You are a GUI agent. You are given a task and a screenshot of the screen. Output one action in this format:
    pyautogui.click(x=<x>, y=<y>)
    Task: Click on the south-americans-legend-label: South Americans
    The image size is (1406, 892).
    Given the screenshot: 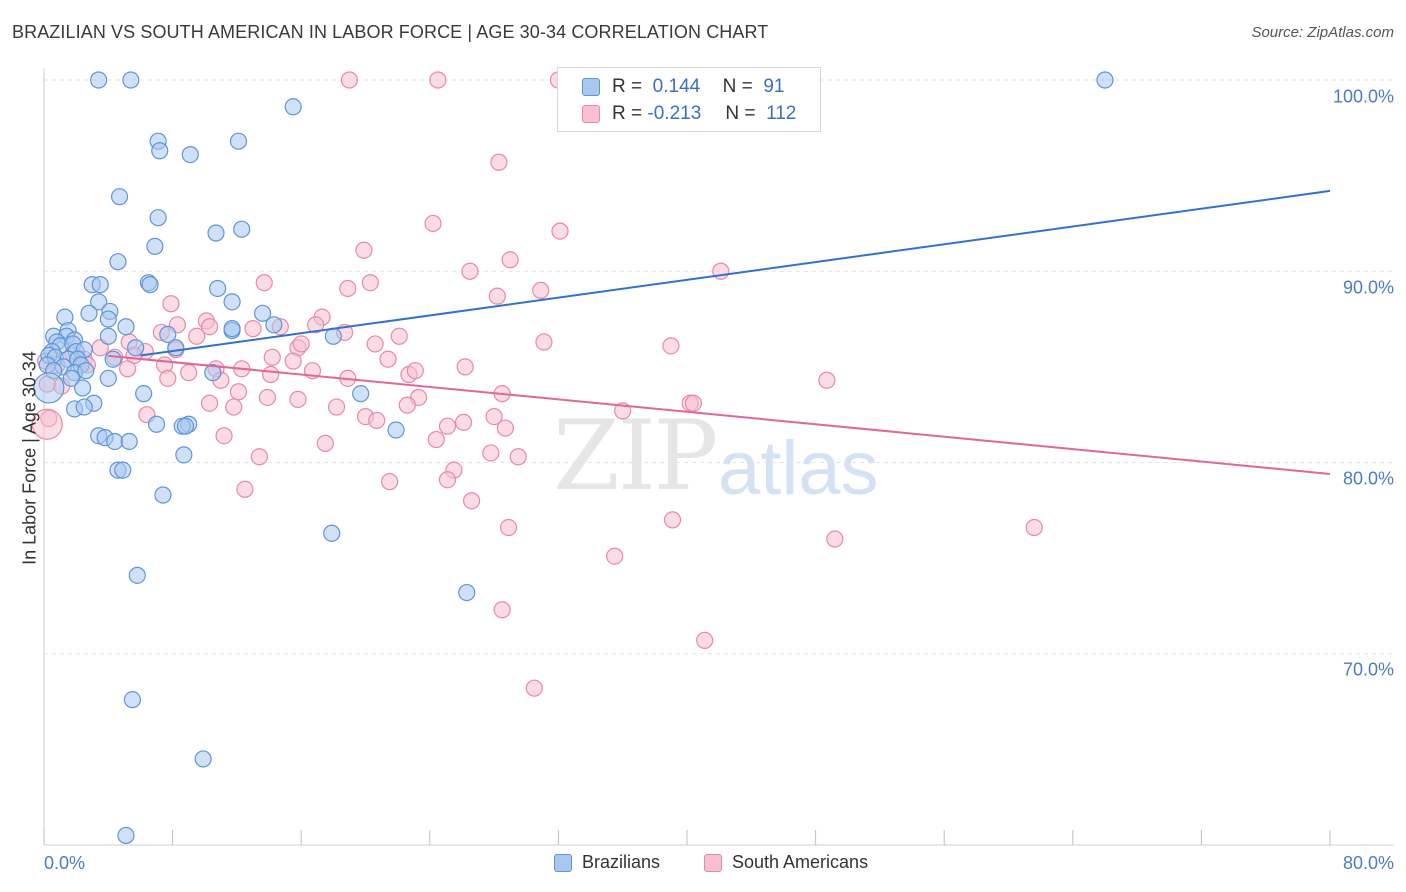 What is the action you would take?
    pyautogui.click(x=800, y=862)
    